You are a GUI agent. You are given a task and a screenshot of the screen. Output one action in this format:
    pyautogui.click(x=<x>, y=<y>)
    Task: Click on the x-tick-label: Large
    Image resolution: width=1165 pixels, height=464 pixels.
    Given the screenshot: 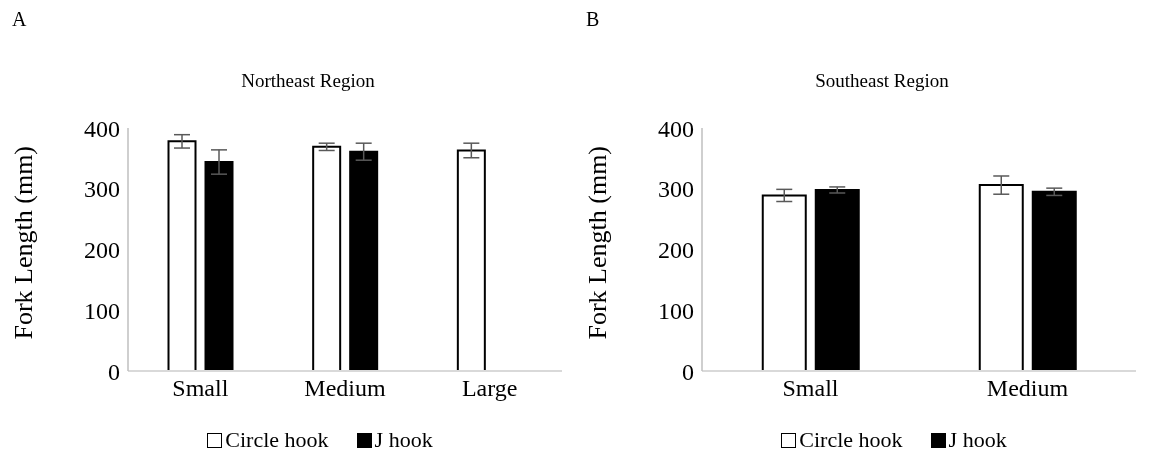 What is the action you would take?
    pyautogui.click(x=489, y=388)
    